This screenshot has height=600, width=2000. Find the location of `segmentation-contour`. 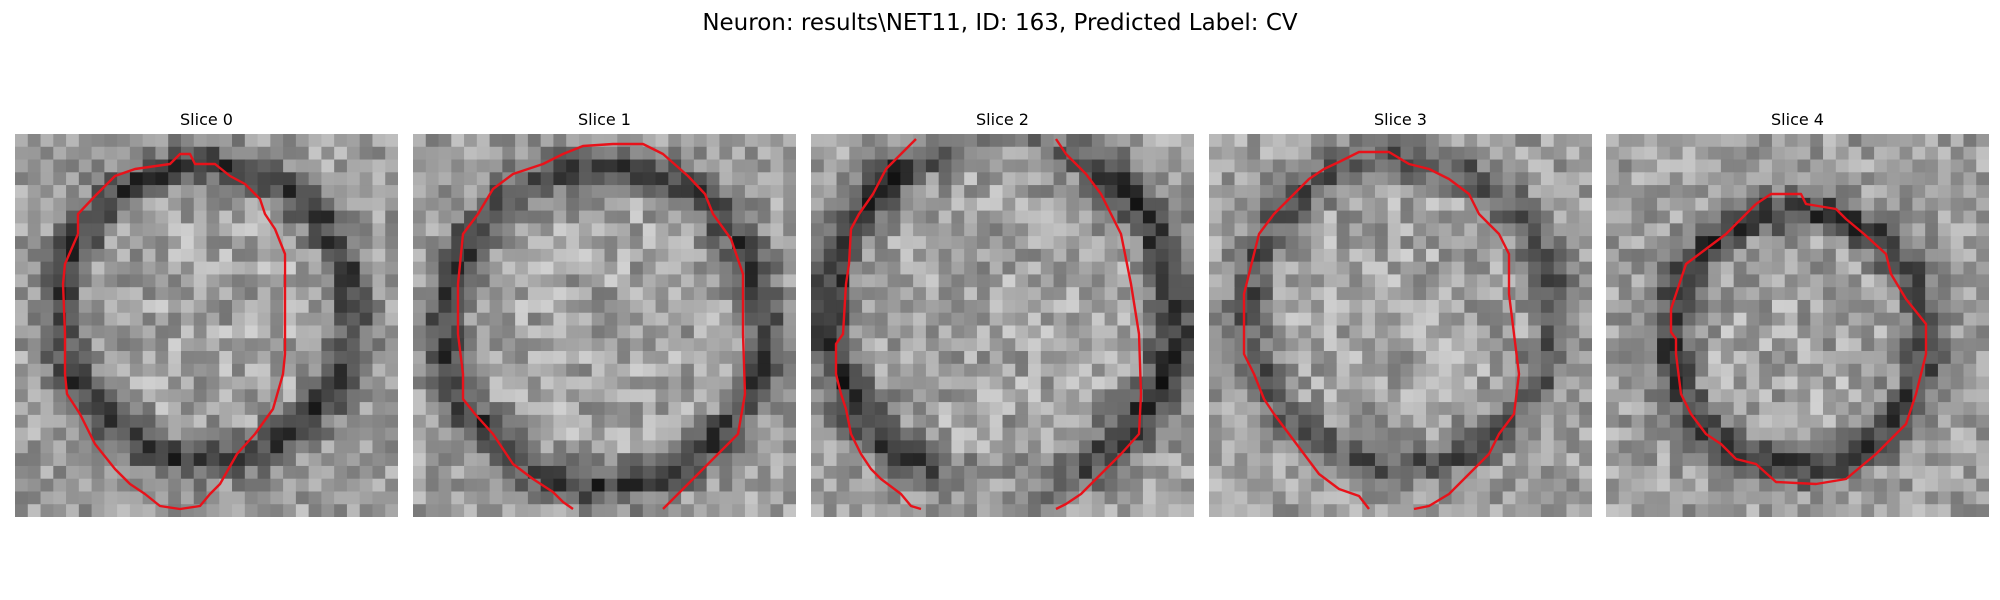

segmentation-contour is located at coordinates (174, 331).